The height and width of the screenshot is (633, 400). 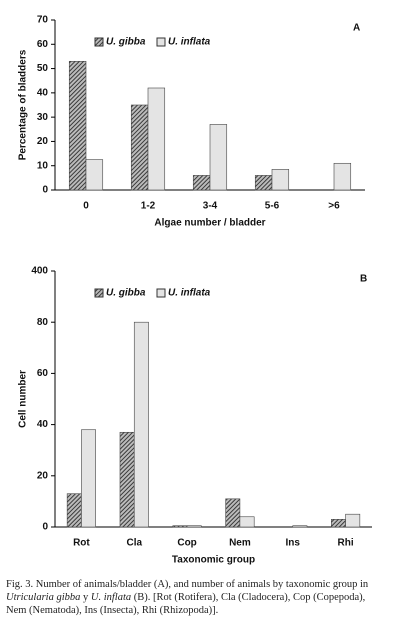 I want to click on x-tick-label: 0, so click(x=86, y=206).